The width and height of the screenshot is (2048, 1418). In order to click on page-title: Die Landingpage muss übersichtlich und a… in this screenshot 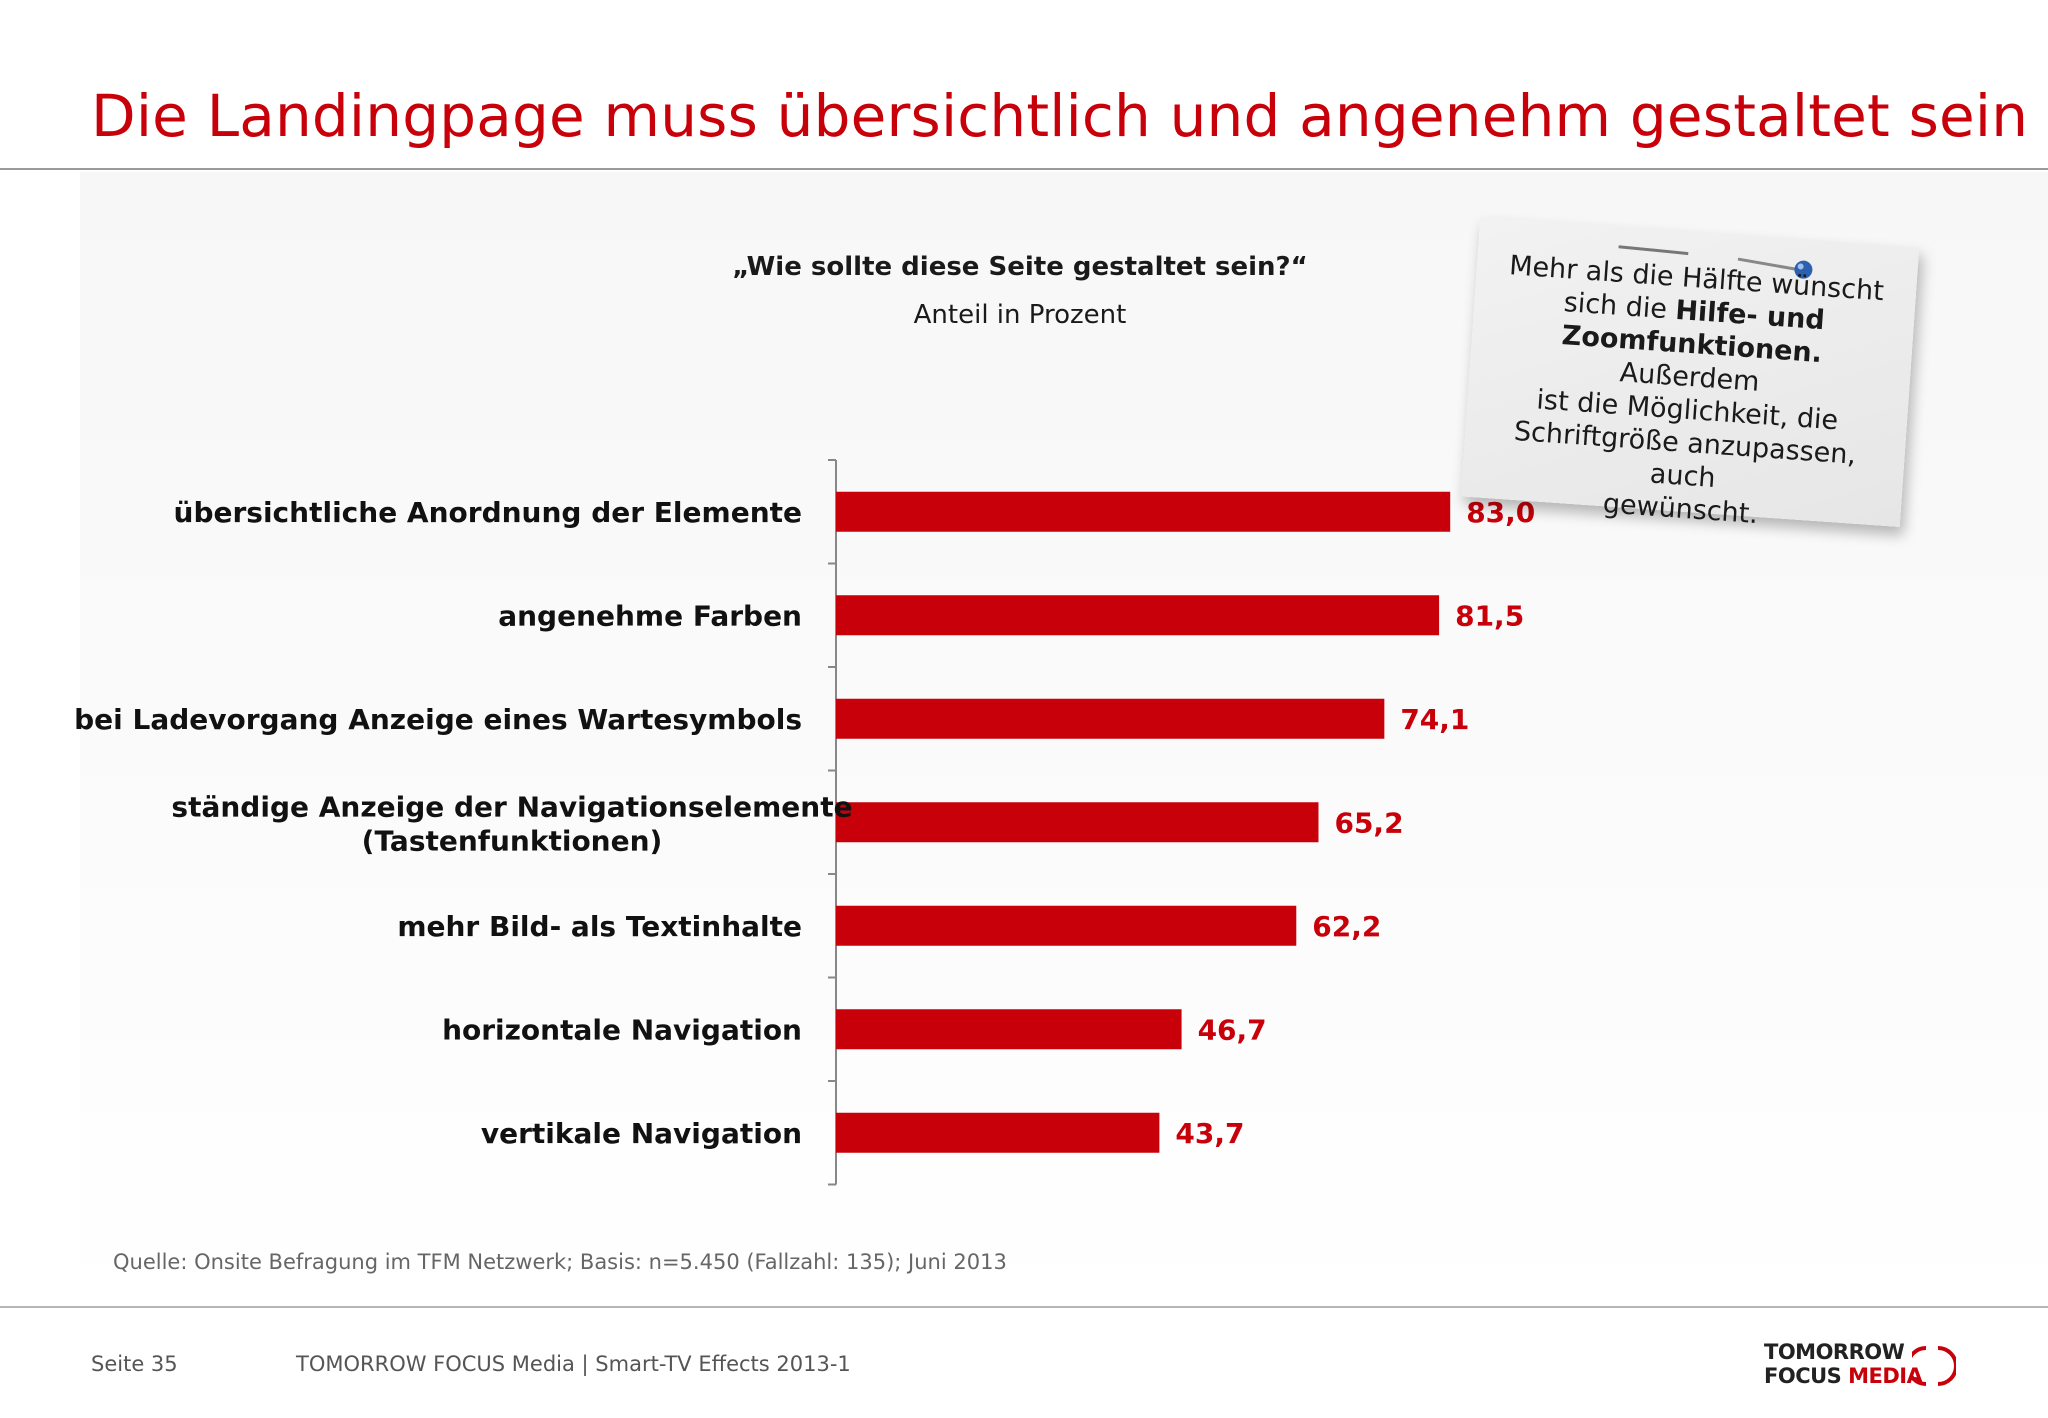, I will do `click(1060, 116)`.